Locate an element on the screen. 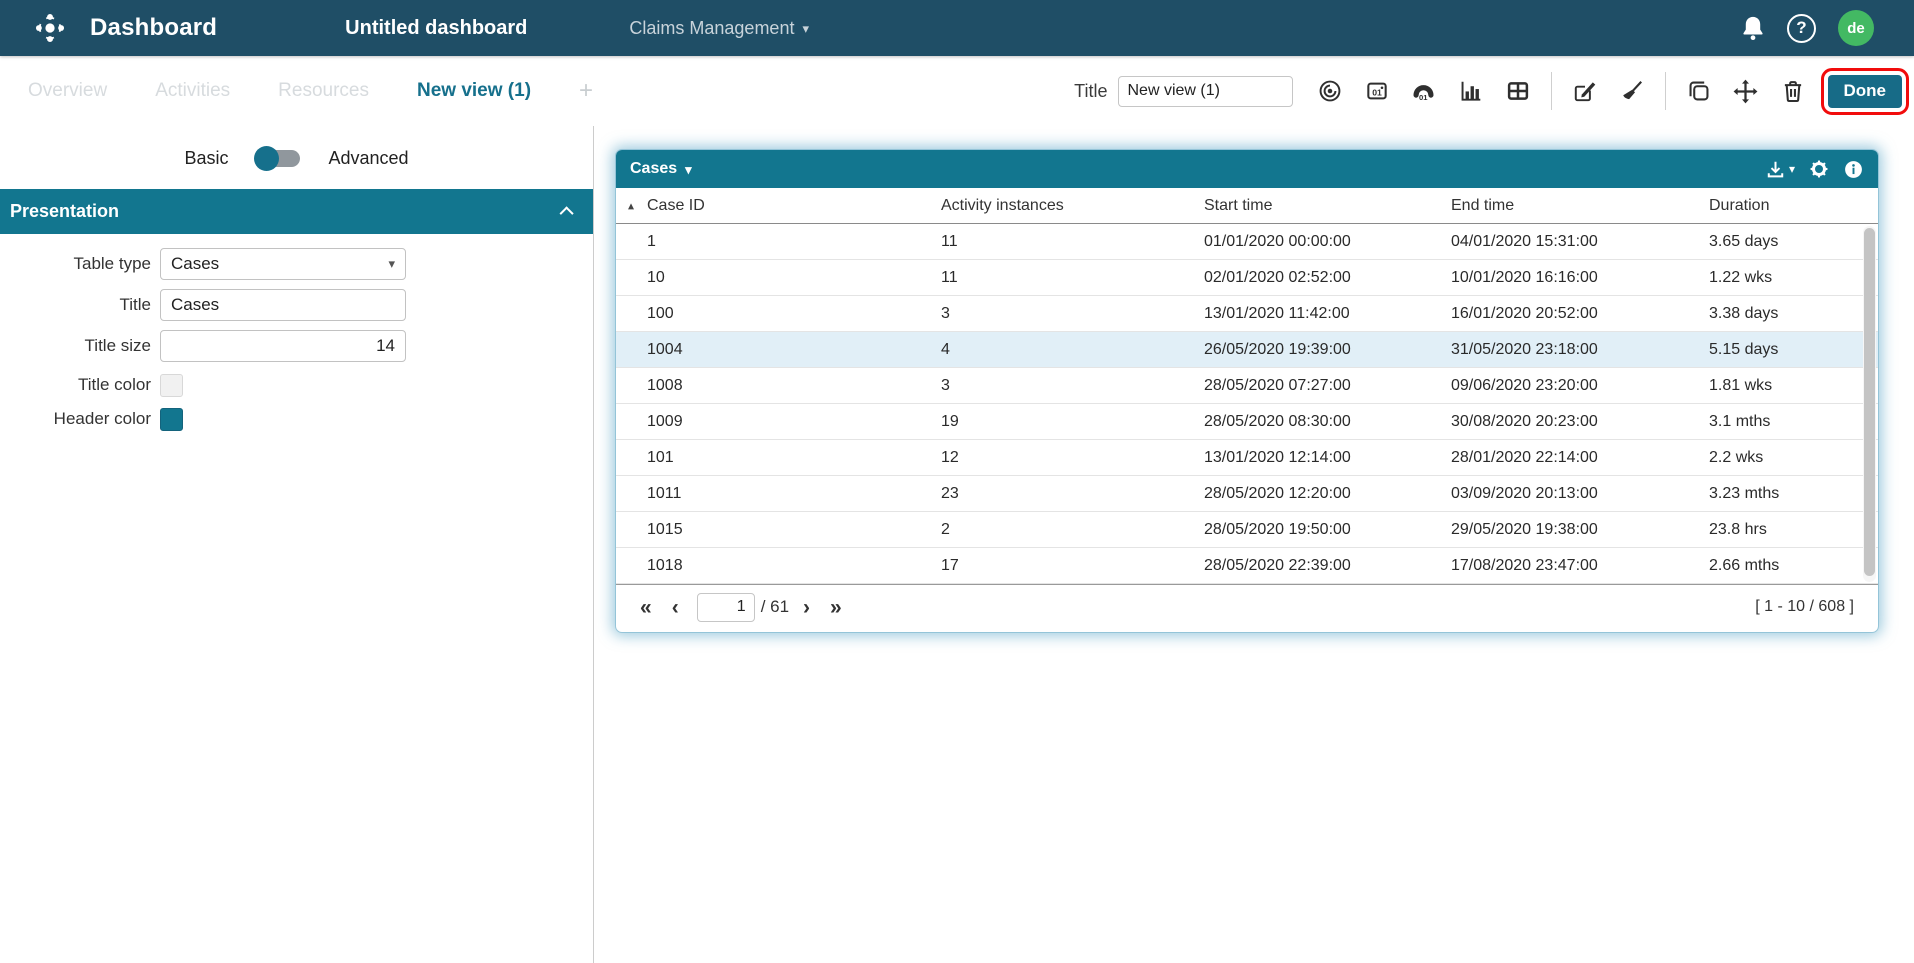  table-cell: 26/05/2020 19:39:00 is located at coordinates (1277, 349).